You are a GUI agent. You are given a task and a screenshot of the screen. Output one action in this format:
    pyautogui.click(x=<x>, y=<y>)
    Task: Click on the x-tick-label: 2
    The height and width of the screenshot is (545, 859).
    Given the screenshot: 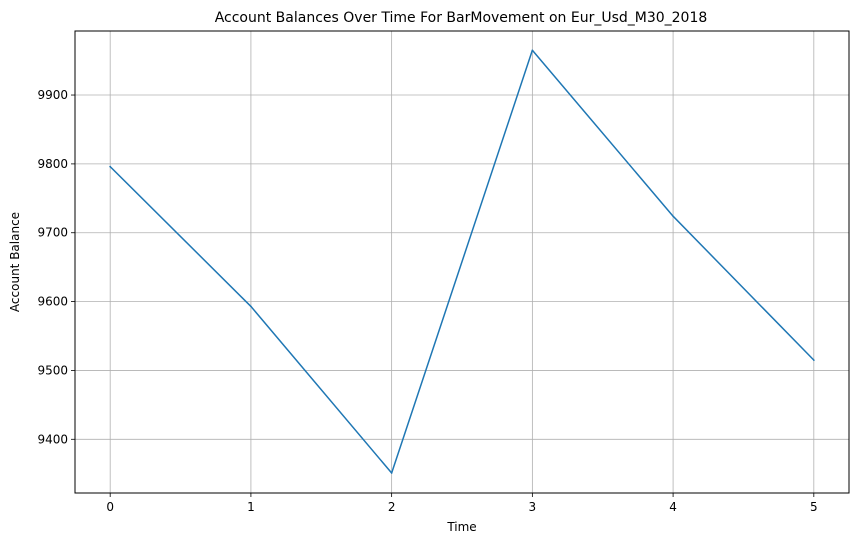 What is the action you would take?
    pyautogui.click(x=392, y=507)
    